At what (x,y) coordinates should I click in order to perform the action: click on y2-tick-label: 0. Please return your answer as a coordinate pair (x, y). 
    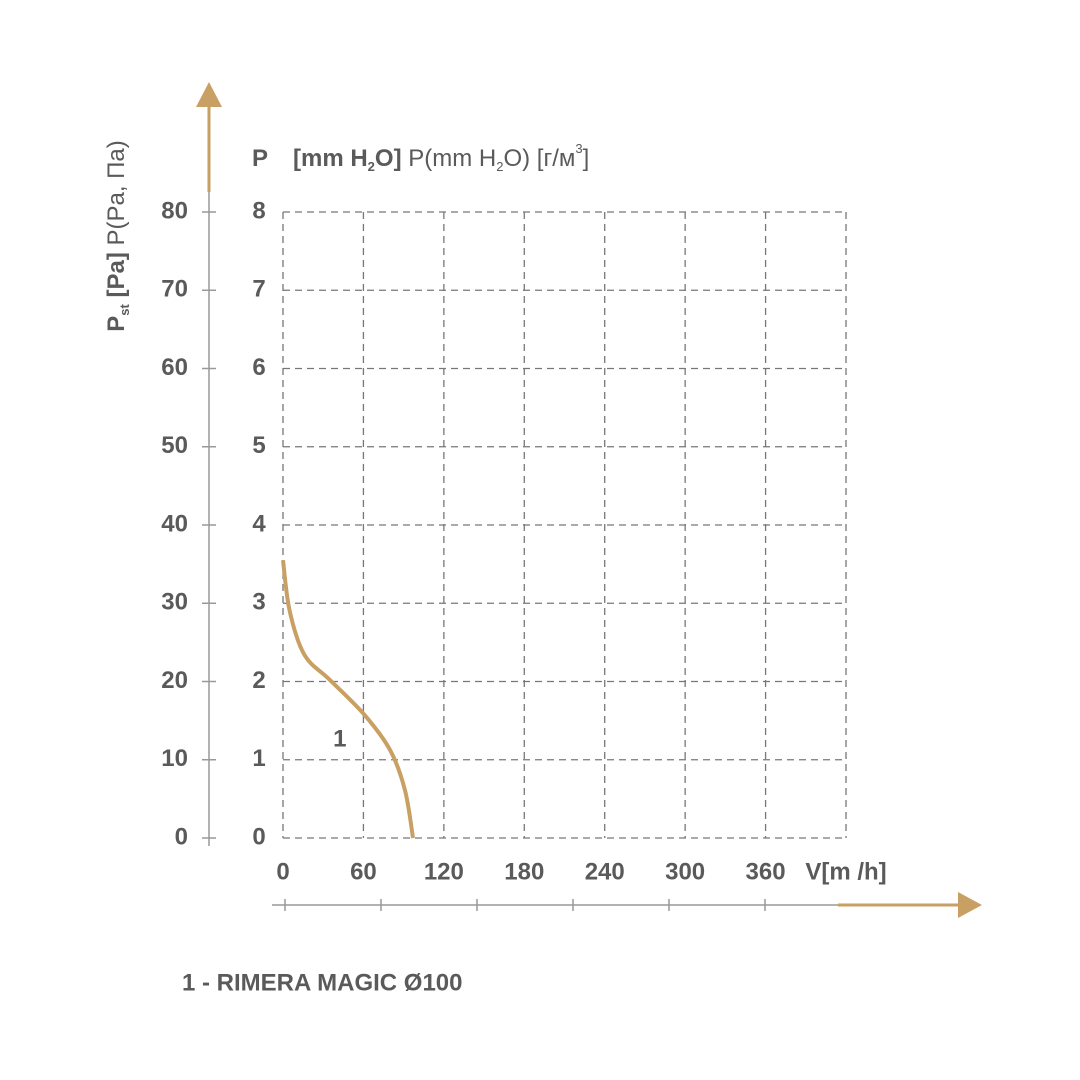
    Looking at the image, I should click on (258, 836).